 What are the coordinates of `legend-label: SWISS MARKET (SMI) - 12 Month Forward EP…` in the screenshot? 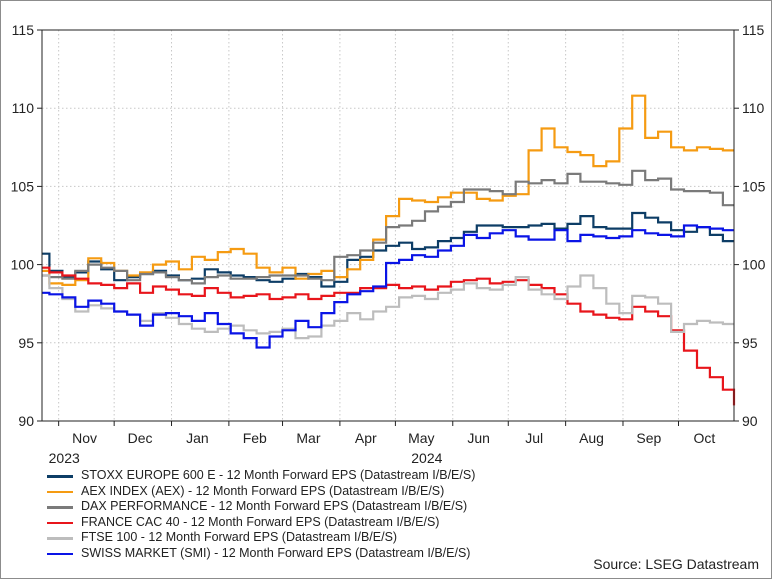 It's located at (276, 552).